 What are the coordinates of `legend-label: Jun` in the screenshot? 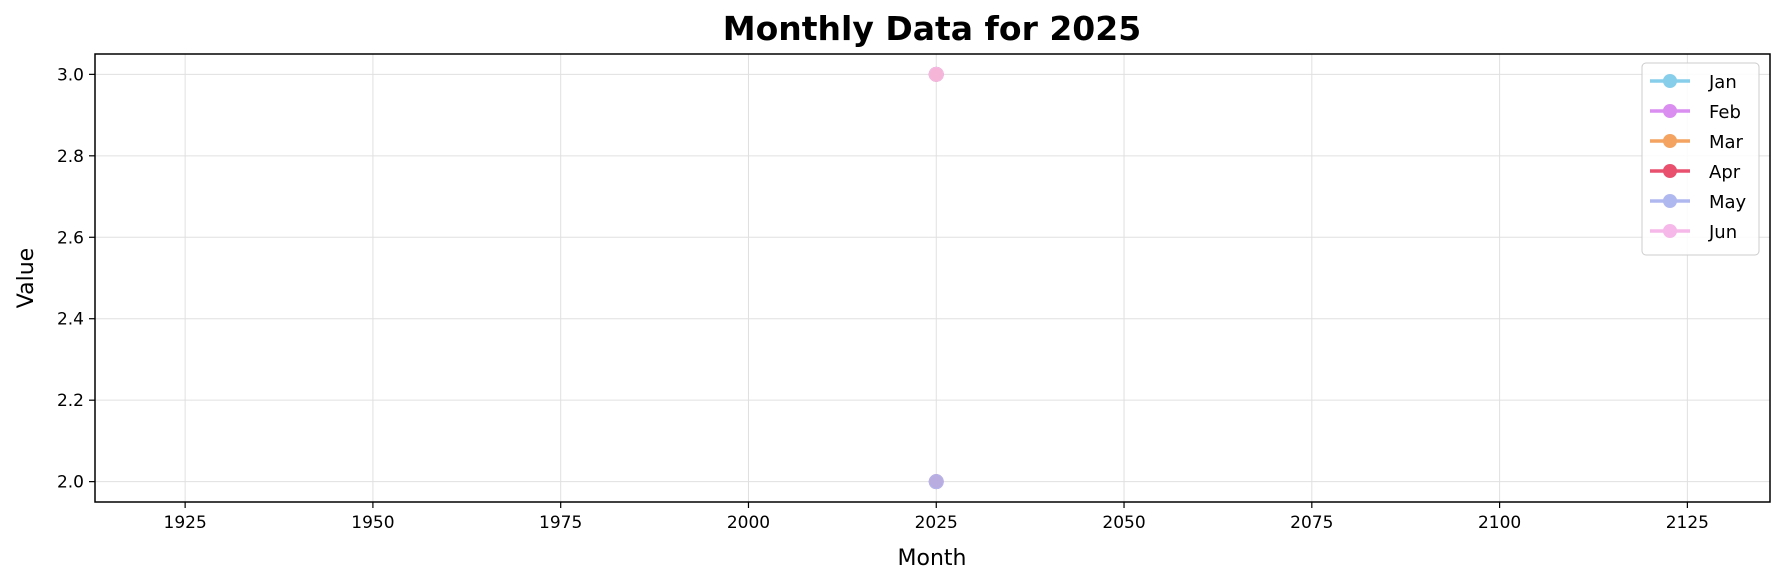 It's located at (1722, 232).